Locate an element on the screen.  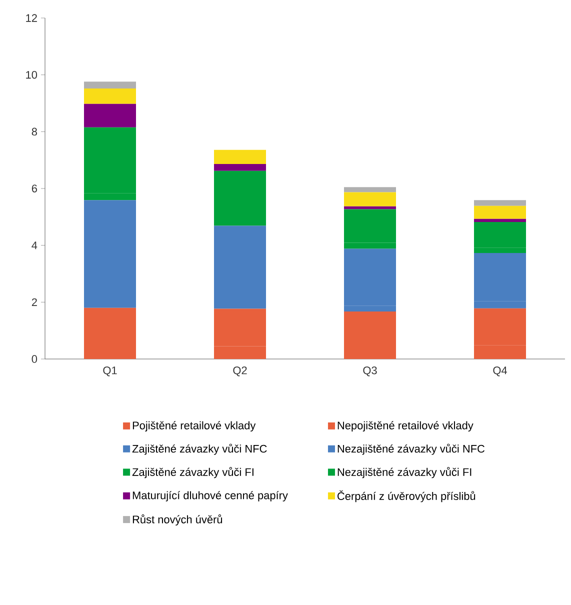
y-tick-label: 6 is located at coordinates (34, 188).